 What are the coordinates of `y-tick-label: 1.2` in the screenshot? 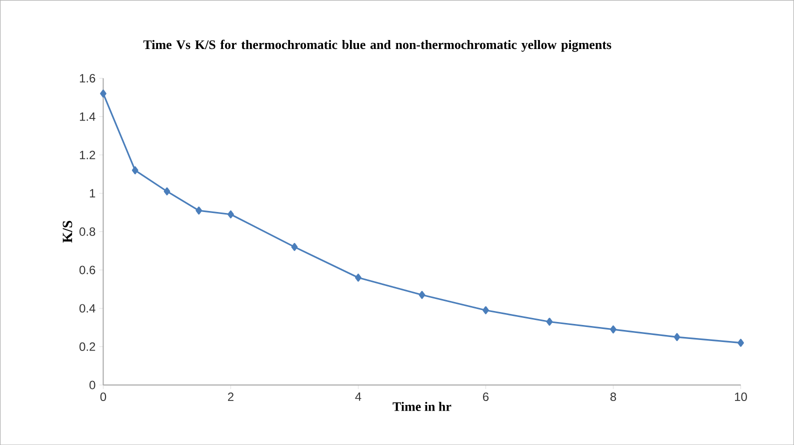 It's located at (88, 154).